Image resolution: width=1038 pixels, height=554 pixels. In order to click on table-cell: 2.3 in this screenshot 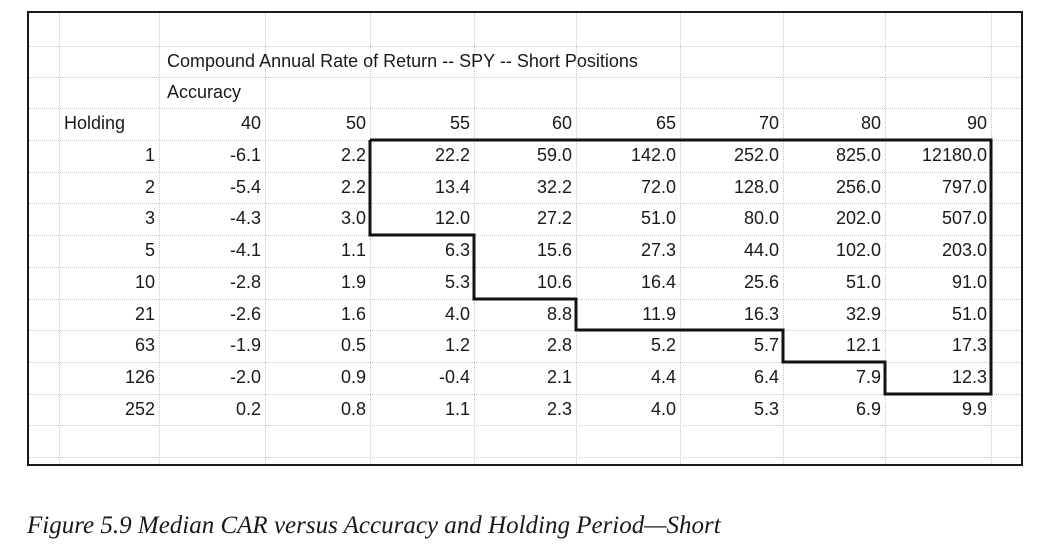, I will do `click(559, 409)`.